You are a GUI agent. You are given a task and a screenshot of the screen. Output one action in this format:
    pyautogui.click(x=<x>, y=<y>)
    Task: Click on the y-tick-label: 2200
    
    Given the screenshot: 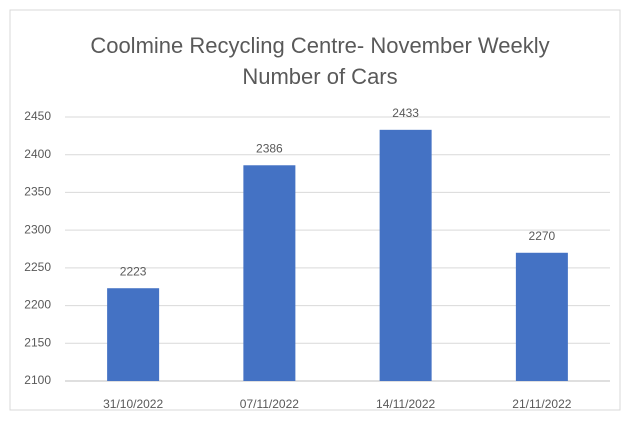 What is the action you would take?
    pyautogui.click(x=37, y=305)
    